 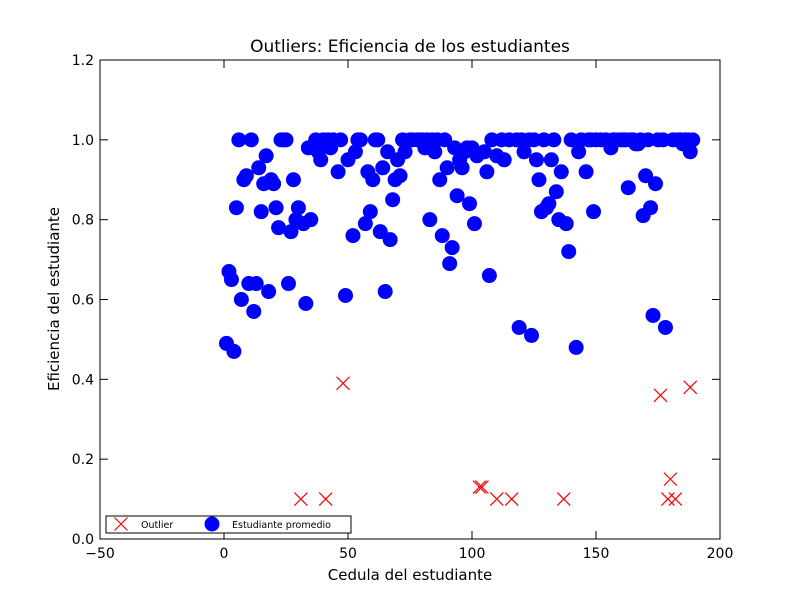 I want to click on x-tick-label: 200, so click(x=720, y=554).